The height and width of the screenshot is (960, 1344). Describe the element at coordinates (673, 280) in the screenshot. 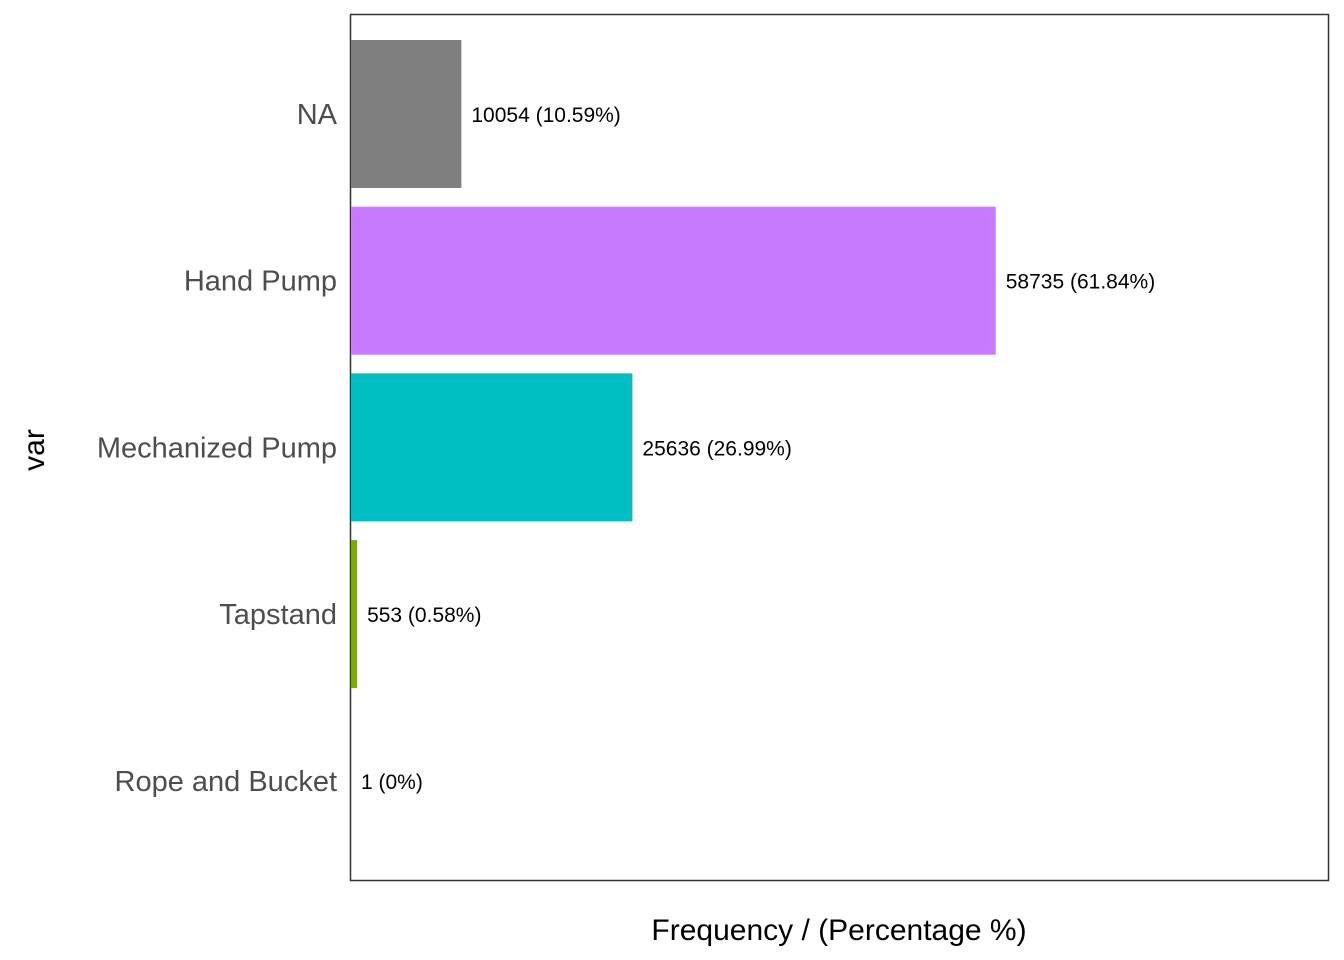

I see `bar-hand-pump` at that location.